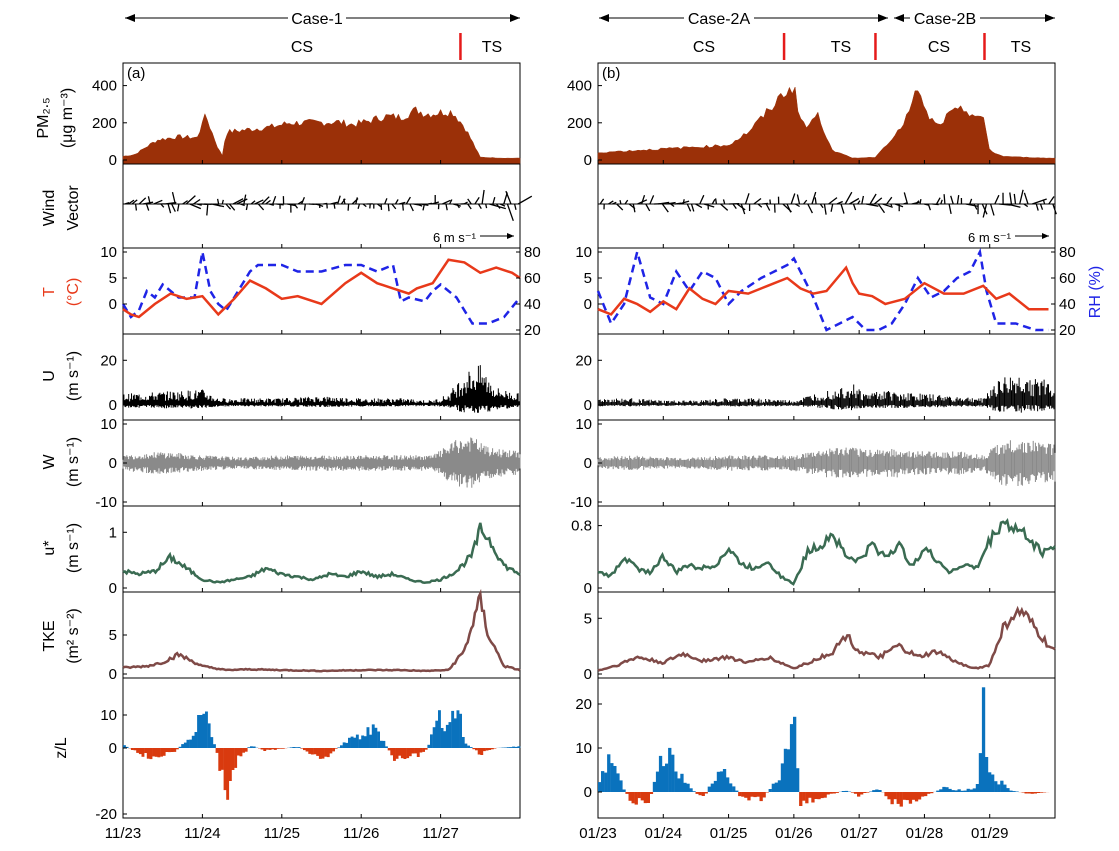  Describe the element at coordinates (113, 463) in the screenshot. I see `w-ytick-label: 0` at that location.